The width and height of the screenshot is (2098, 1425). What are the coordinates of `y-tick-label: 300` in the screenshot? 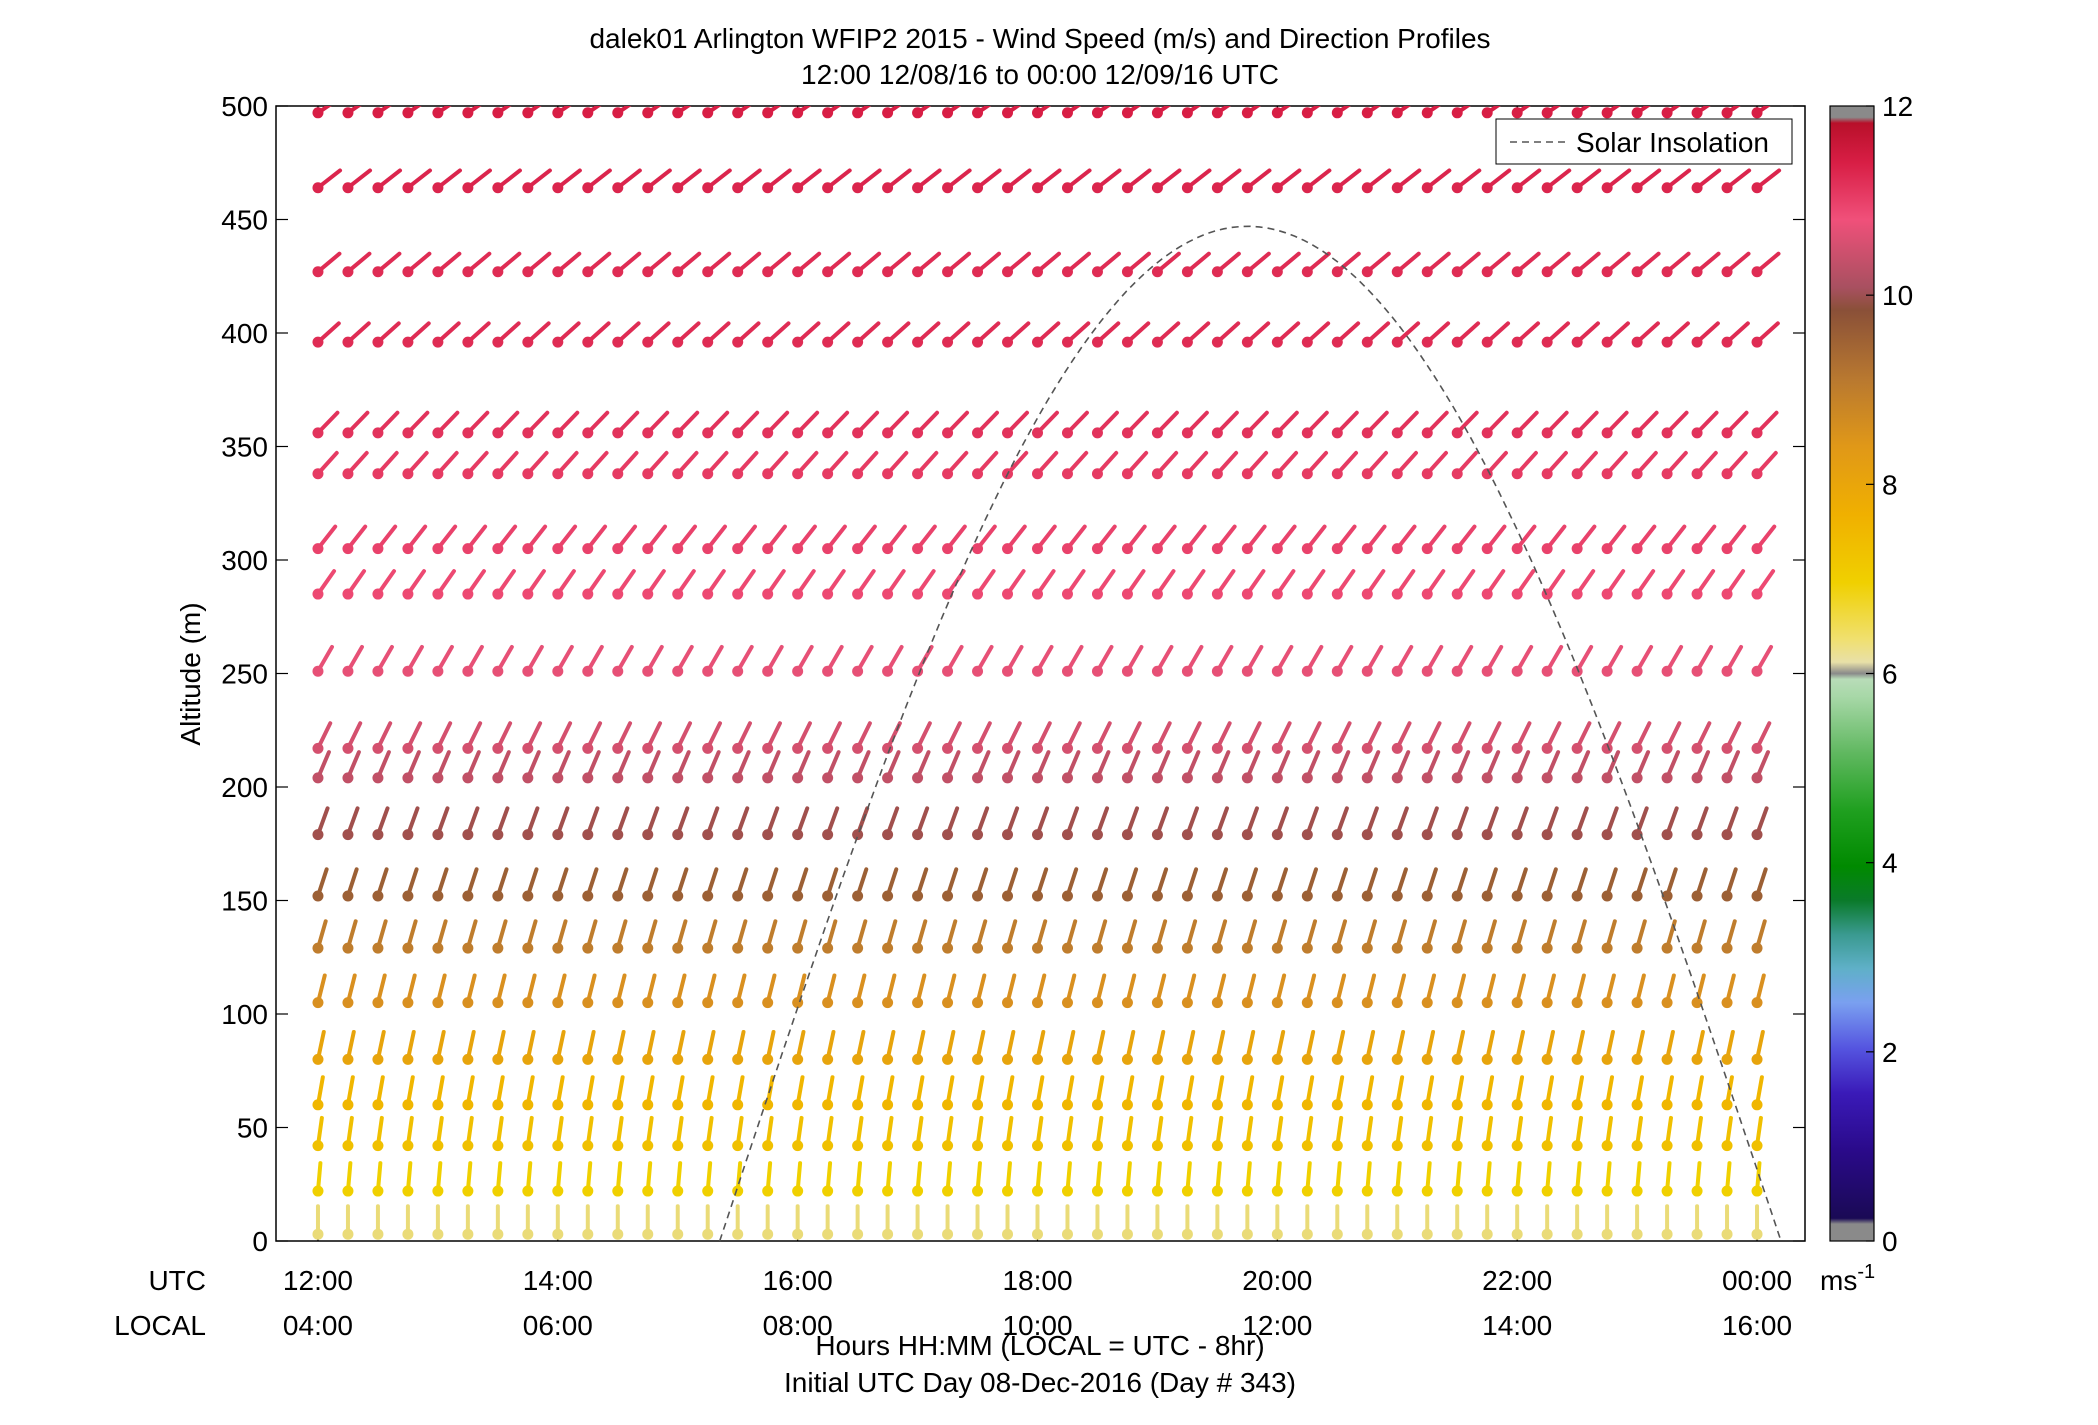 It's located at (244, 560).